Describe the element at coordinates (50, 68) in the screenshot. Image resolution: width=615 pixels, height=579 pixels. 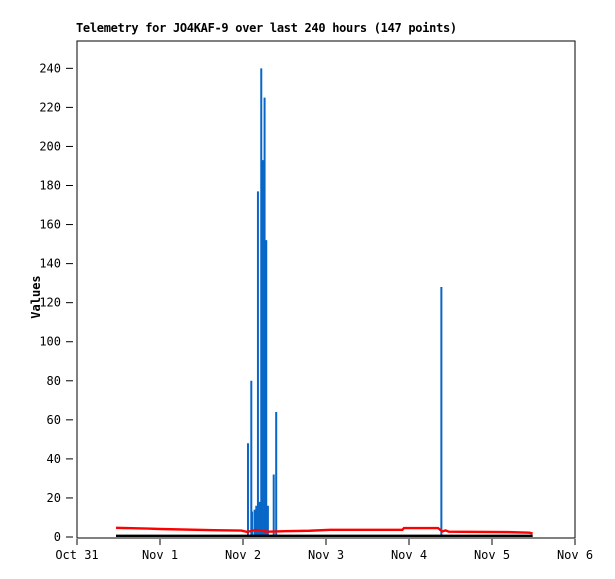
I see `y-tick-label: 240` at that location.